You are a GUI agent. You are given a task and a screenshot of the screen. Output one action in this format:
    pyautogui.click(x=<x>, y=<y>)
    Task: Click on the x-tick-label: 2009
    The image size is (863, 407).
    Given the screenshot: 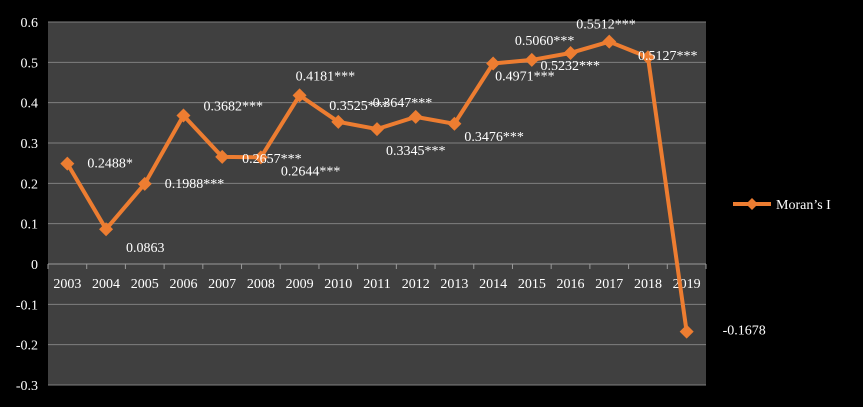 What is the action you would take?
    pyautogui.click(x=300, y=284)
    